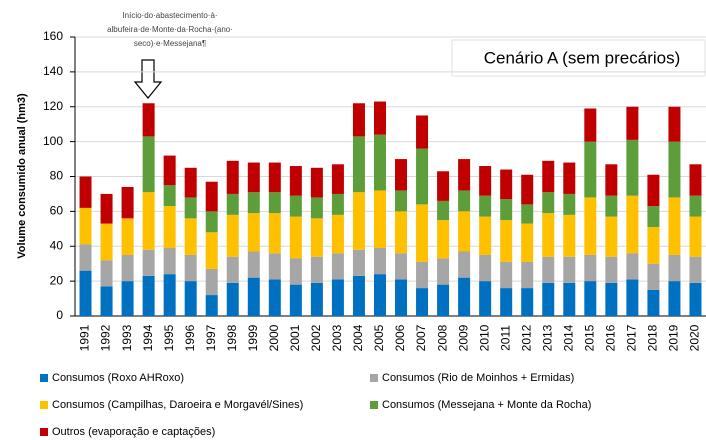 The height and width of the screenshot is (440, 706). What do you see at coordinates (59, 315) in the screenshot?
I see `y-tick-label: 0` at bounding box center [59, 315].